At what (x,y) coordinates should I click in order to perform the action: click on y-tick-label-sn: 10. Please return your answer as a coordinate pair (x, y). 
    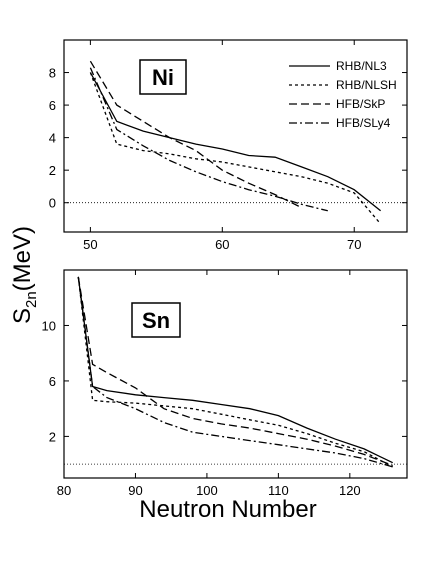
    Looking at the image, I should click on (49, 325).